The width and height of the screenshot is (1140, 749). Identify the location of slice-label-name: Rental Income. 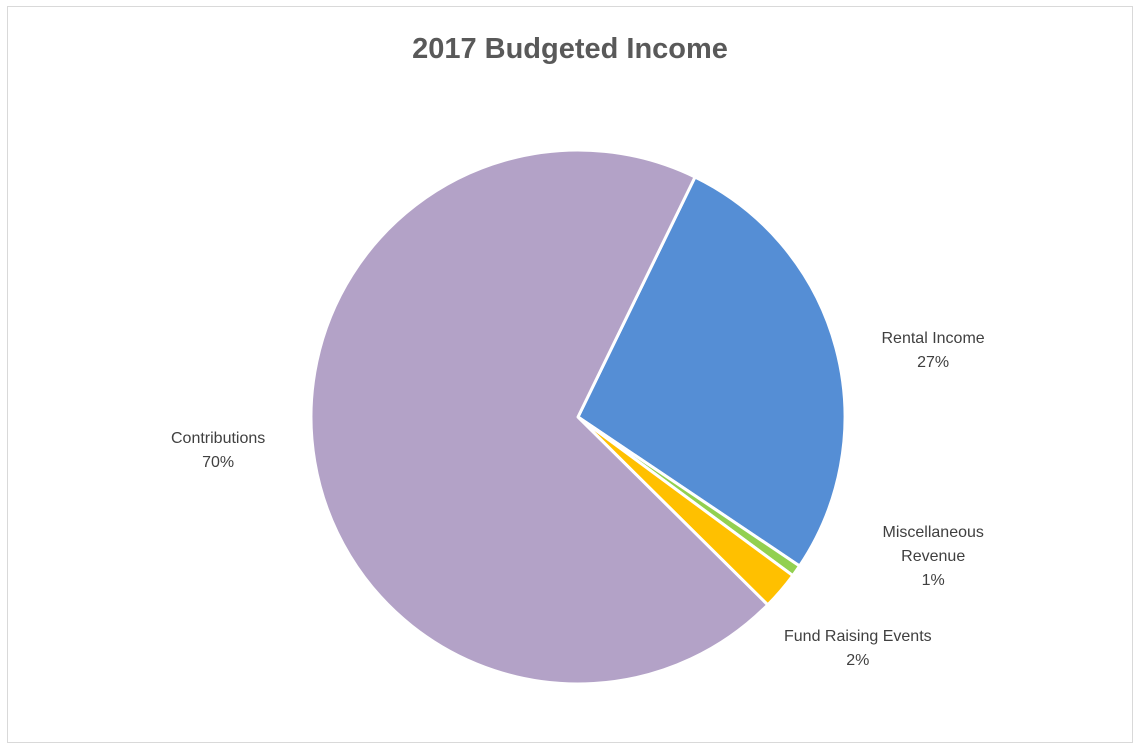
(933, 338).